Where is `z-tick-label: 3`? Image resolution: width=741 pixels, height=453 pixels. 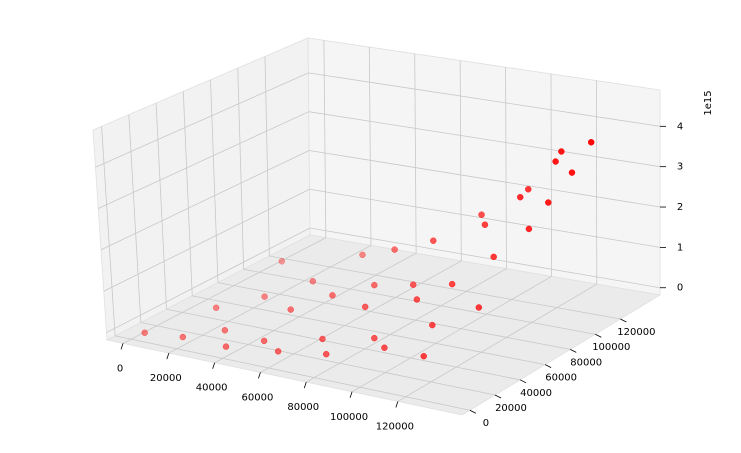
z-tick-label: 3 is located at coordinates (680, 167).